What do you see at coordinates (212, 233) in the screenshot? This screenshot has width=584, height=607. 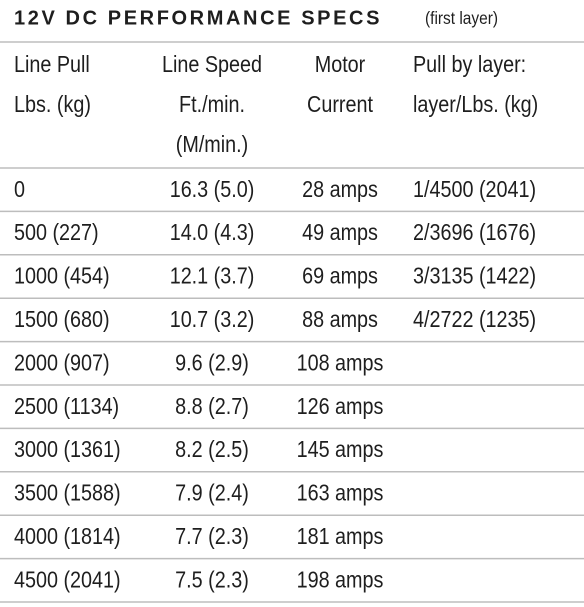 I see `table-cell: 14.0 (4.3)` at bounding box center [212, 233].